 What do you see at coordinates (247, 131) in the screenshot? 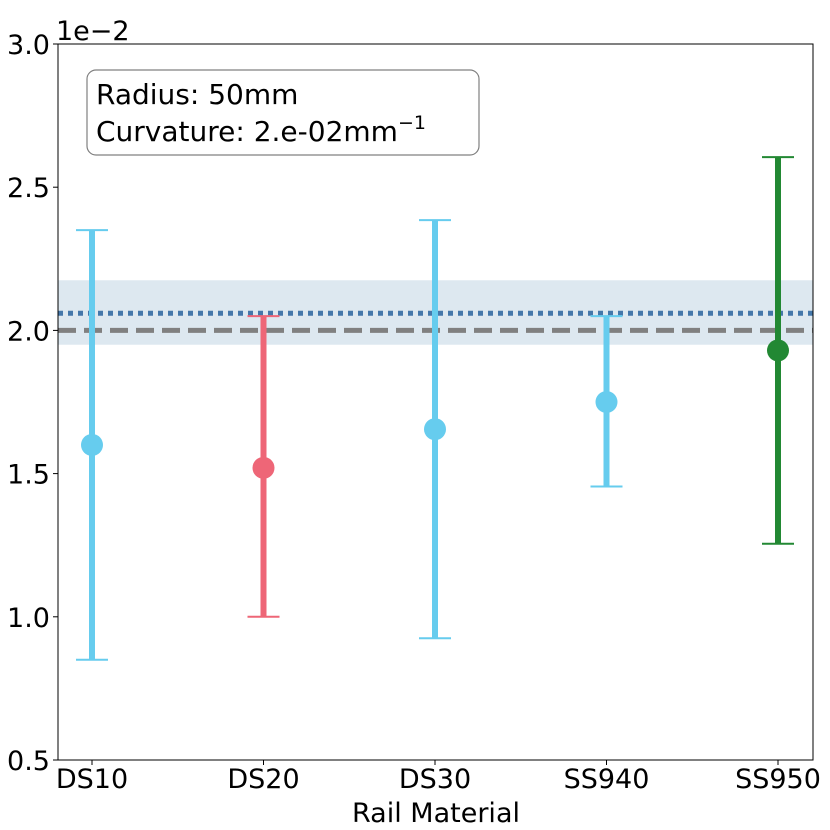
I see `annotation-line-2-text: Curvature: 2.e-02mm` at bounding box center [247, 131].